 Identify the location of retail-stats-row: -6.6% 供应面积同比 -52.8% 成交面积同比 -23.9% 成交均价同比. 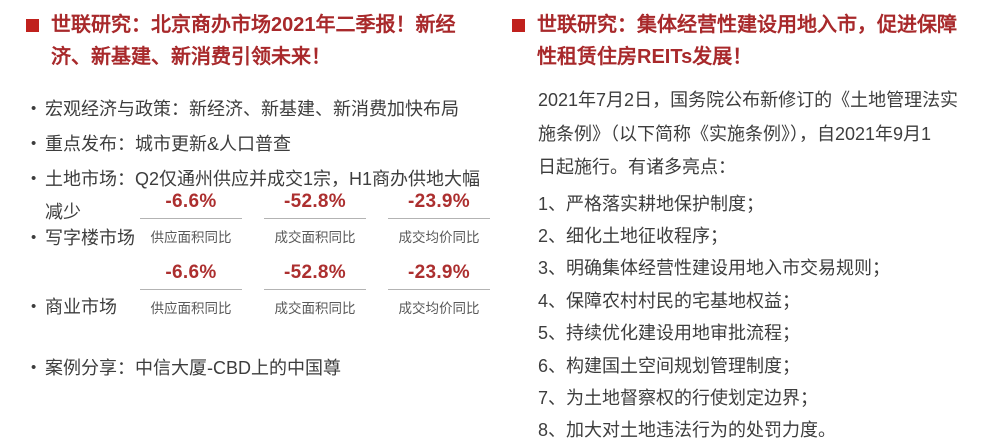
(315, 289).